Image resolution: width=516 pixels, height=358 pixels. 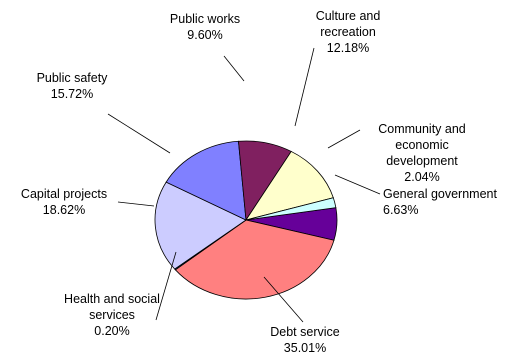 I want to click on slice-label-health-and-social-services: Health and social services 0.20%, so click(x=112, y=315).